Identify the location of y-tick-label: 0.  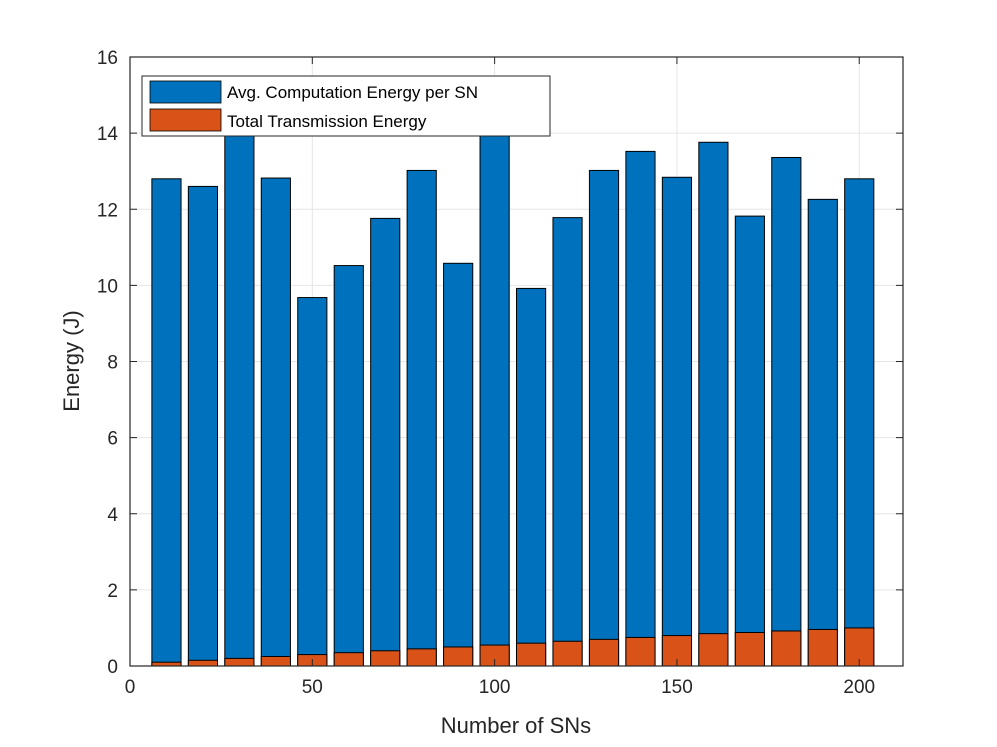
(112, 667).